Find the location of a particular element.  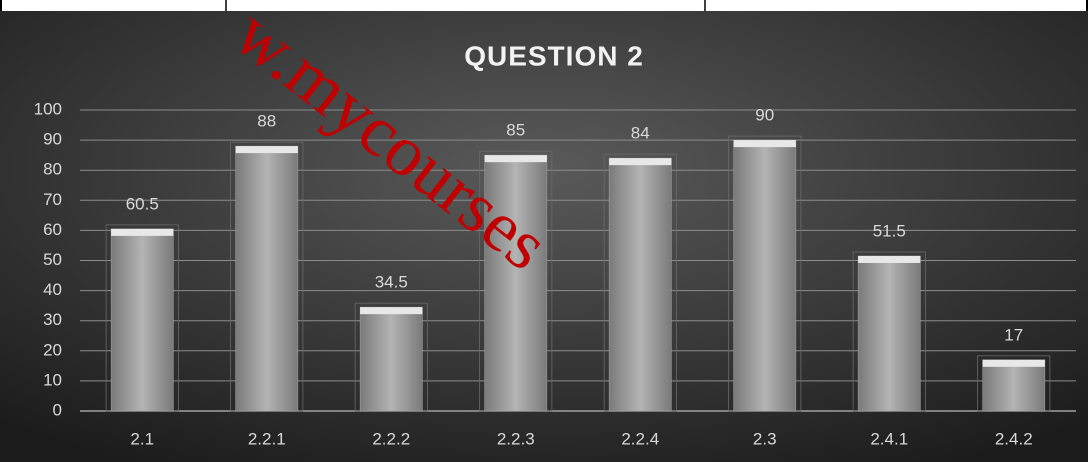

y-tick-label: 10 is located at coordinates (52, 379).